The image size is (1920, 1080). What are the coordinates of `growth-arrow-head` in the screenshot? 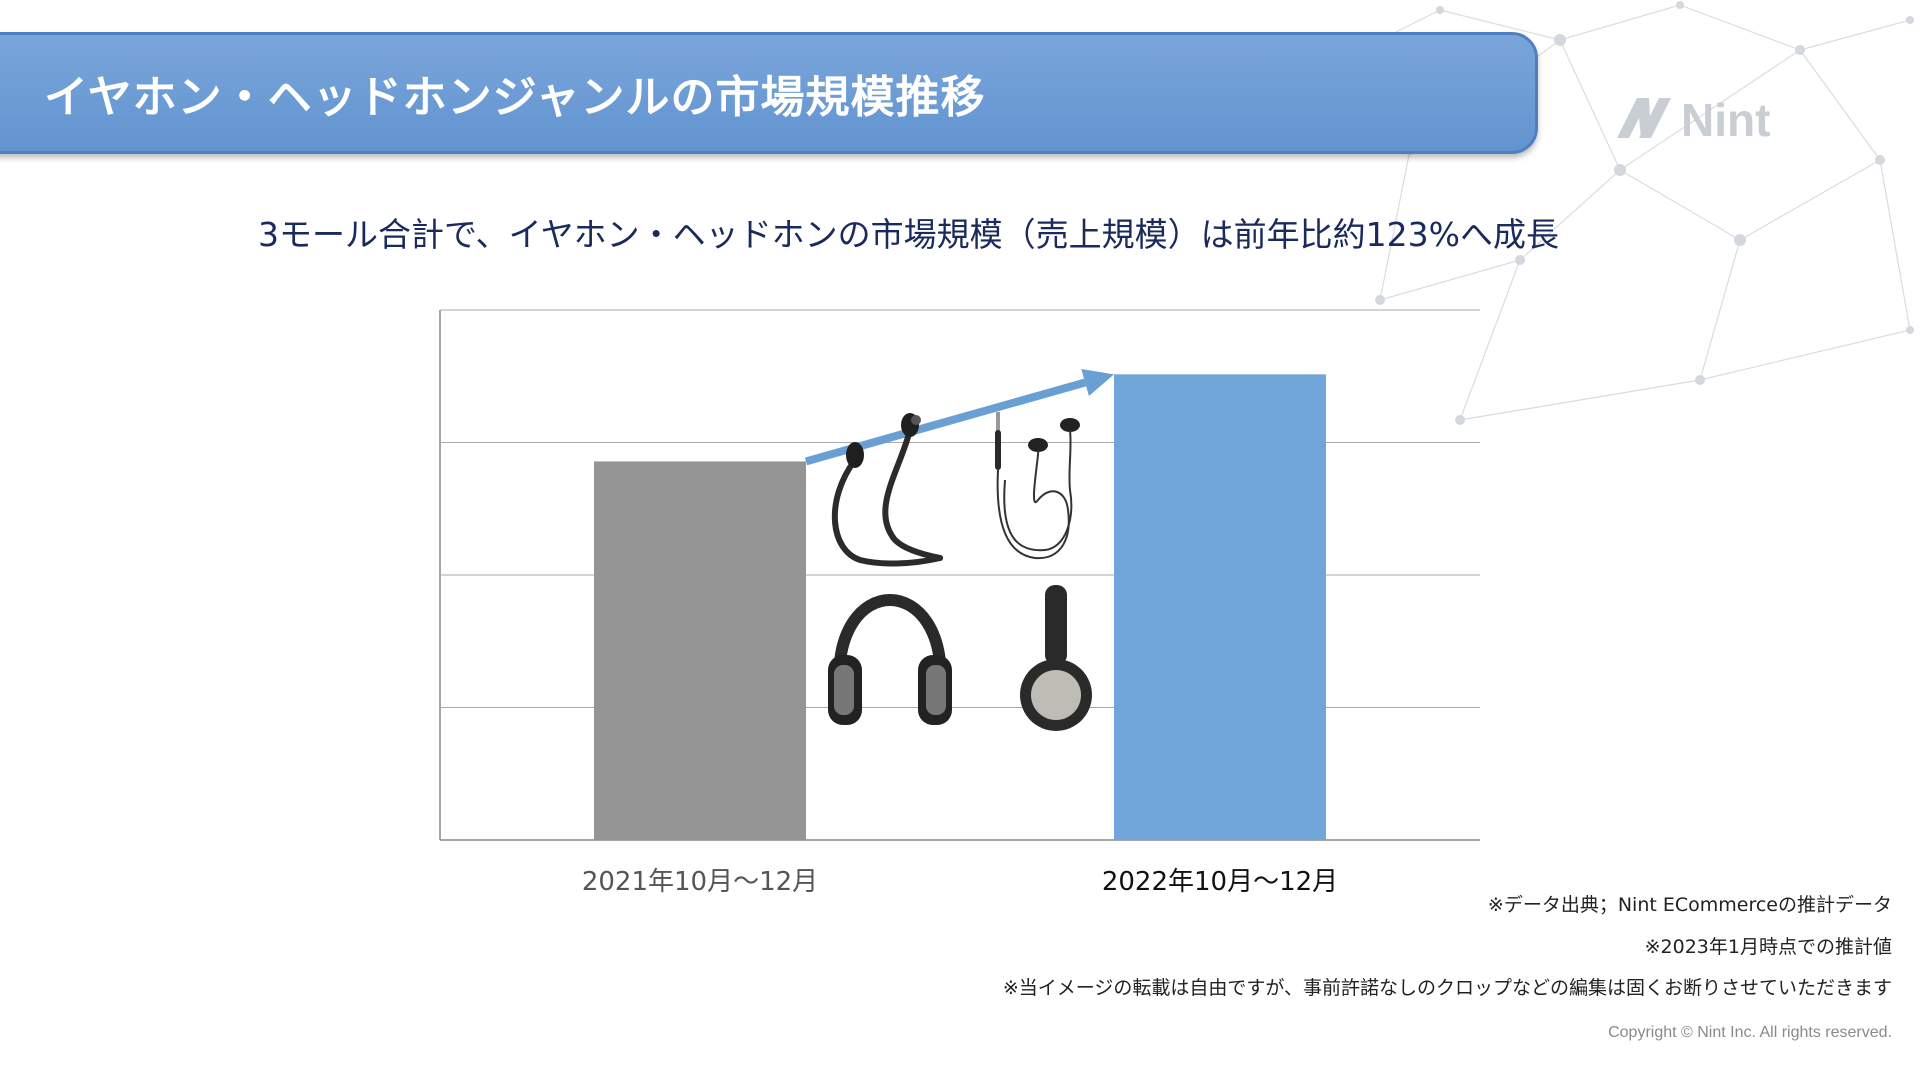 It's located at (1097, 382).